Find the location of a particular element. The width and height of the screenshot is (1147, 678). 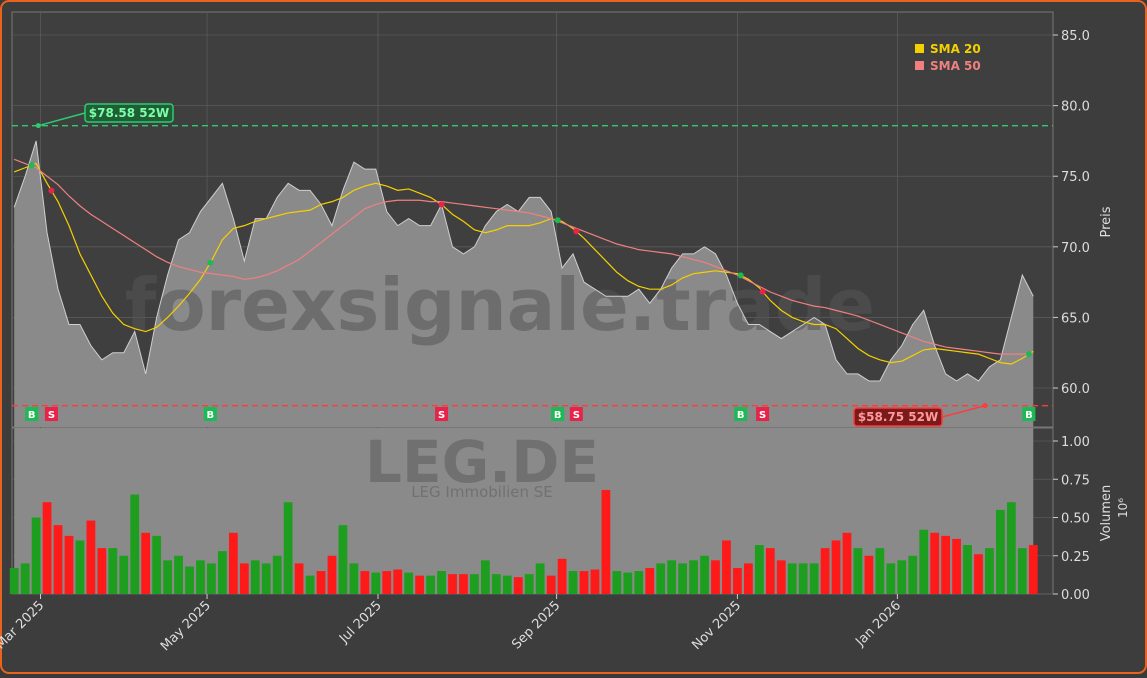

company-watermark: LEG Immobilien SE is located at coordinates (482, 492).